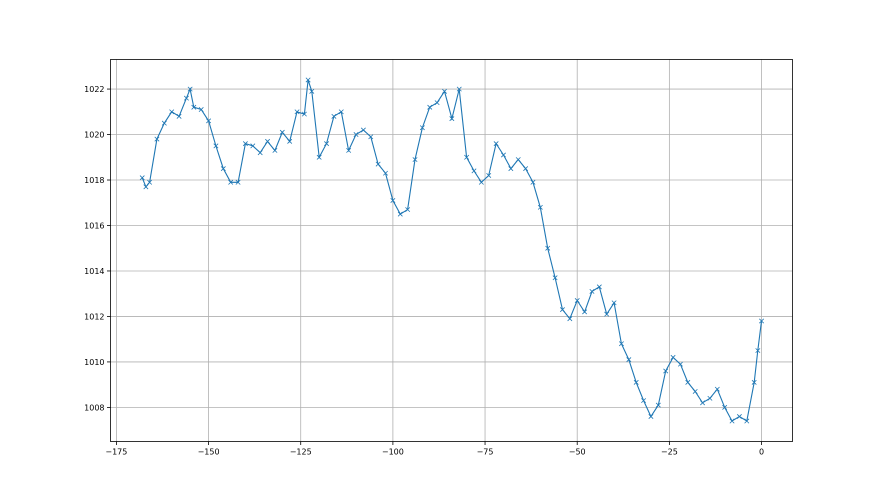  What do you see at coordinates (434, 449) in the screenshot?
I see `x-axis: −175 −150 −125 −100 −75 −50 −25 0` at bounding box center [434, 449].